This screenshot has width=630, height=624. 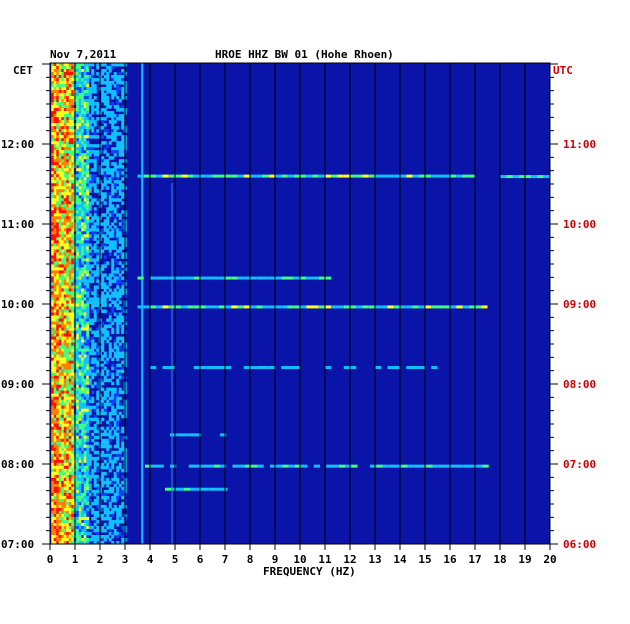 I want to click on line-3-7hz, so click(x=142, y=303).